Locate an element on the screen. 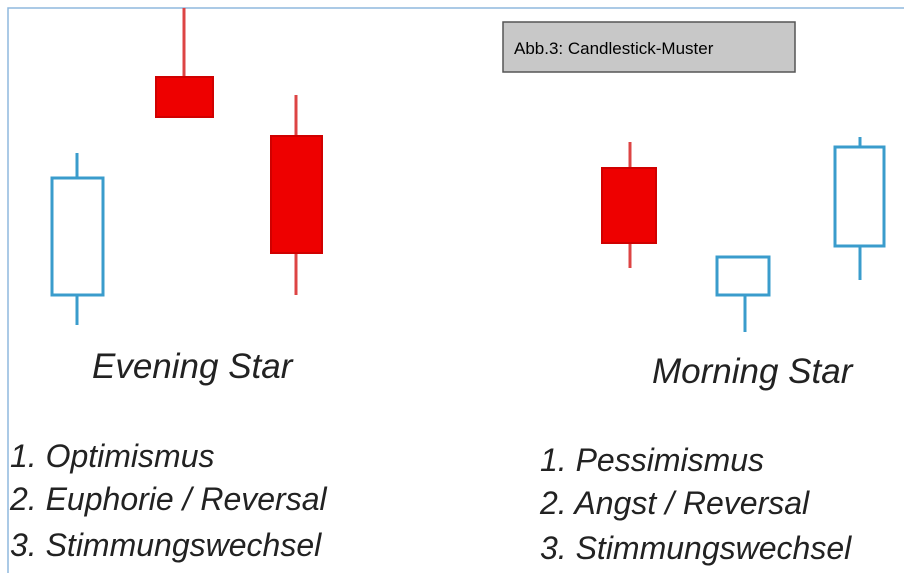 The image size is (904, 573). list-item: 1. Pessimismus is located at coordinates (652, 460).